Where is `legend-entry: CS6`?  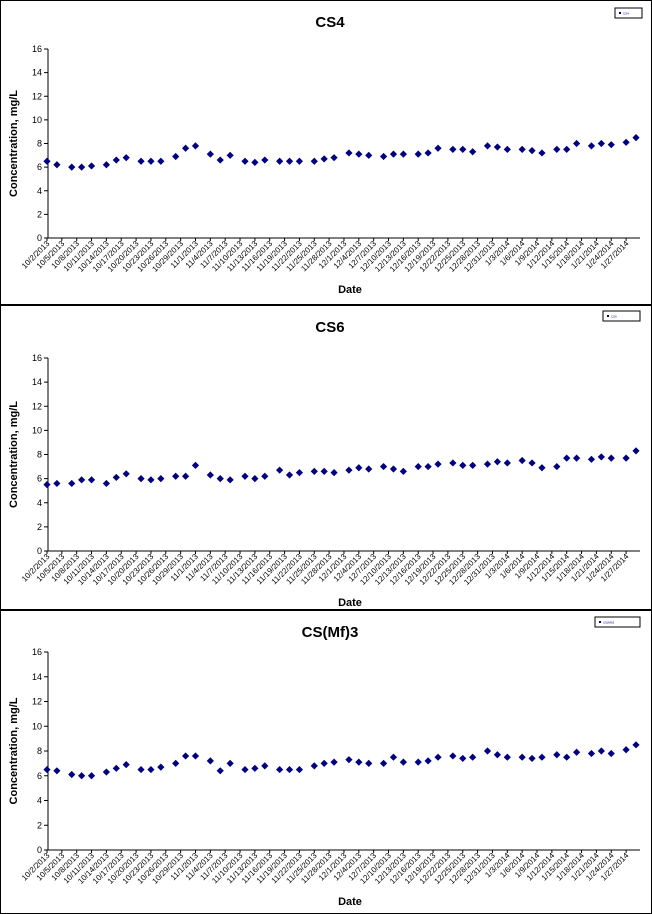 legend-entry: CS6 is located at coordinates (614, 317).